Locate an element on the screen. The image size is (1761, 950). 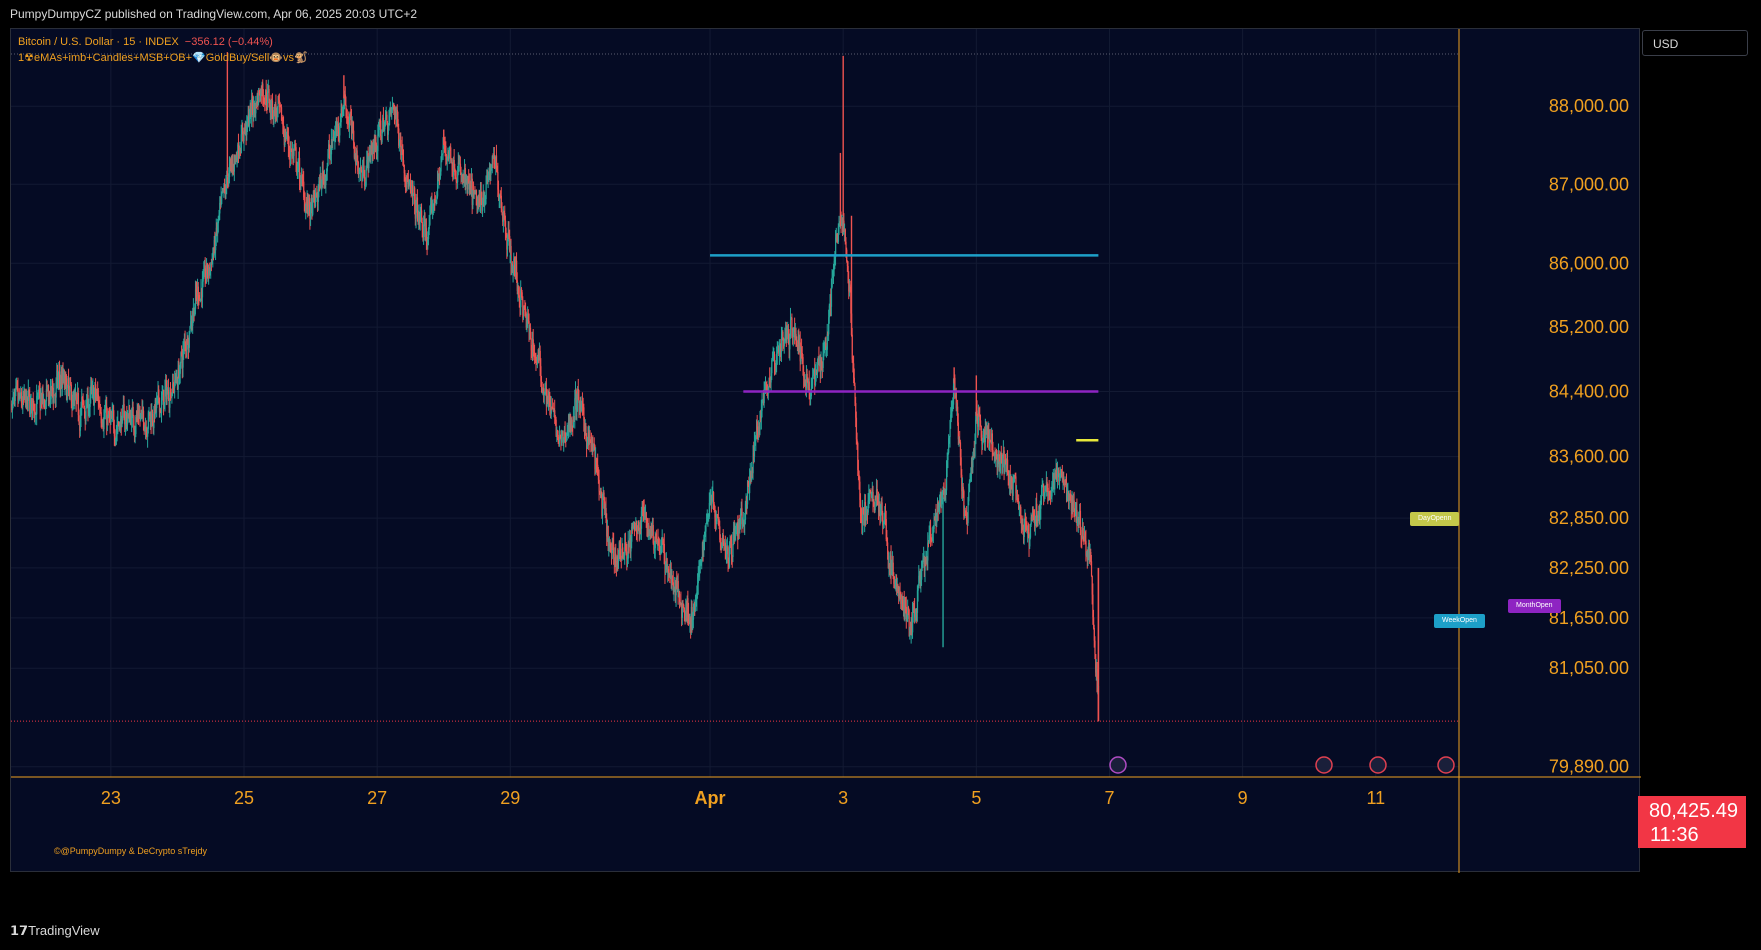
currency-selector: USD is located at coordinates (1695, 43).